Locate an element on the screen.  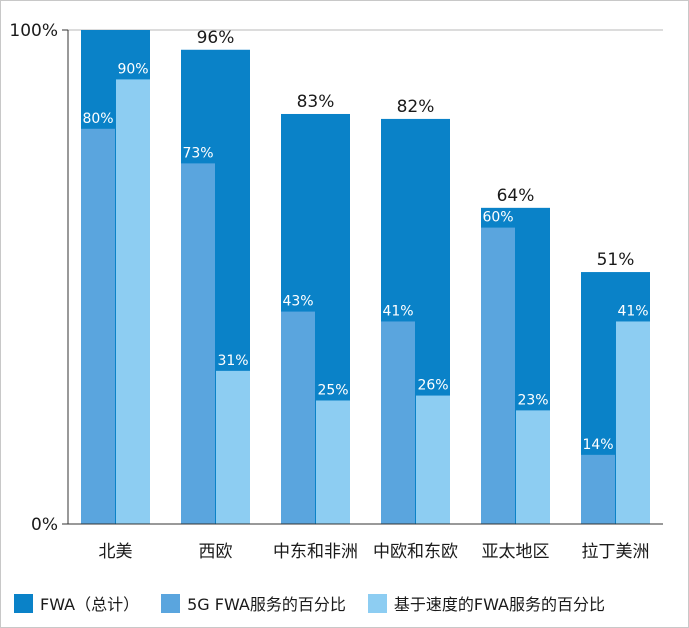
legend-item-fwa-total: FWA（总计） is located at coordinates (76, 603).